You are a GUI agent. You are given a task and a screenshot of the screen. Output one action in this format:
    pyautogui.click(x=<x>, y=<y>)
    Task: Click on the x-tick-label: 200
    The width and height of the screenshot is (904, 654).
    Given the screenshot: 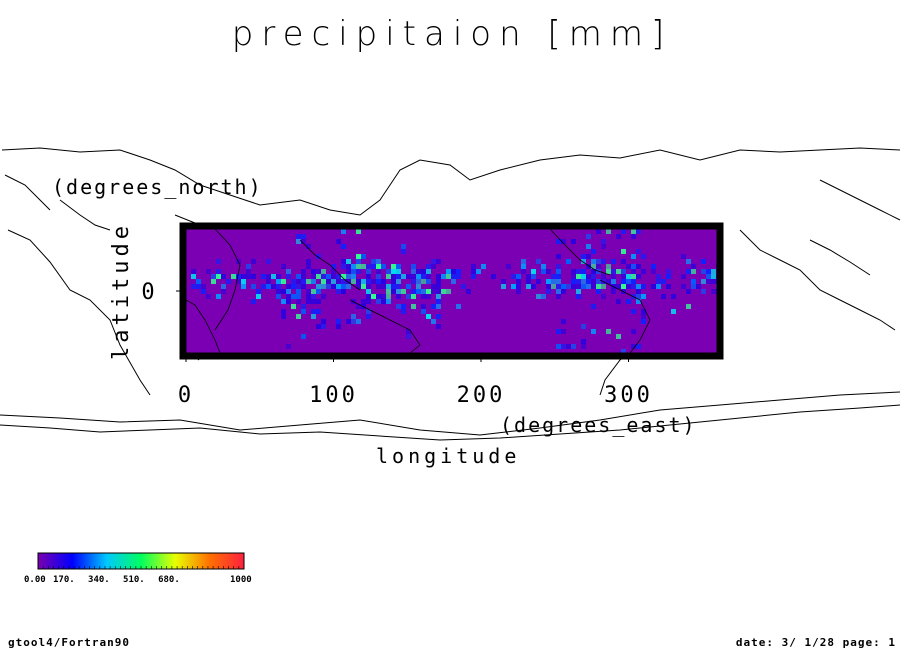 What is the action you would take?
    pyautogui.click(x=481, y=395)
    